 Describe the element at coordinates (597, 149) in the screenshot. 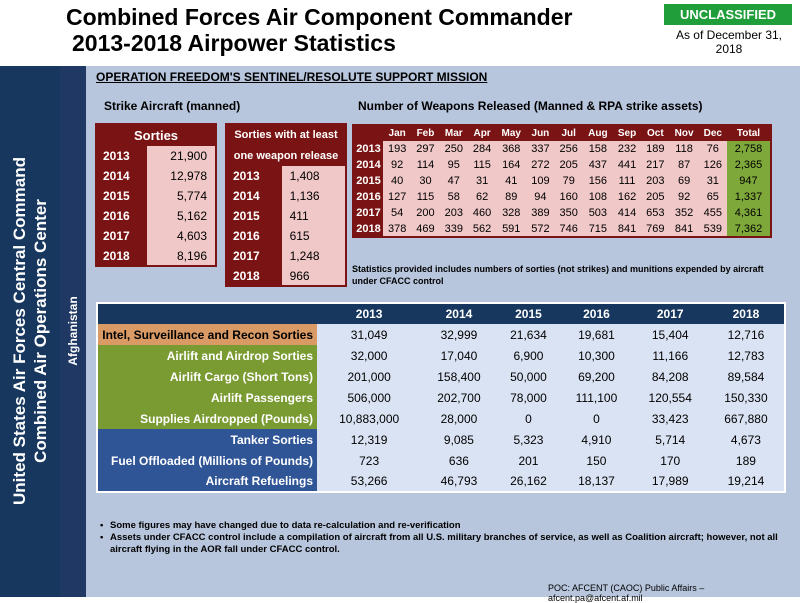

I see `weapons-cell: 158` at that location.